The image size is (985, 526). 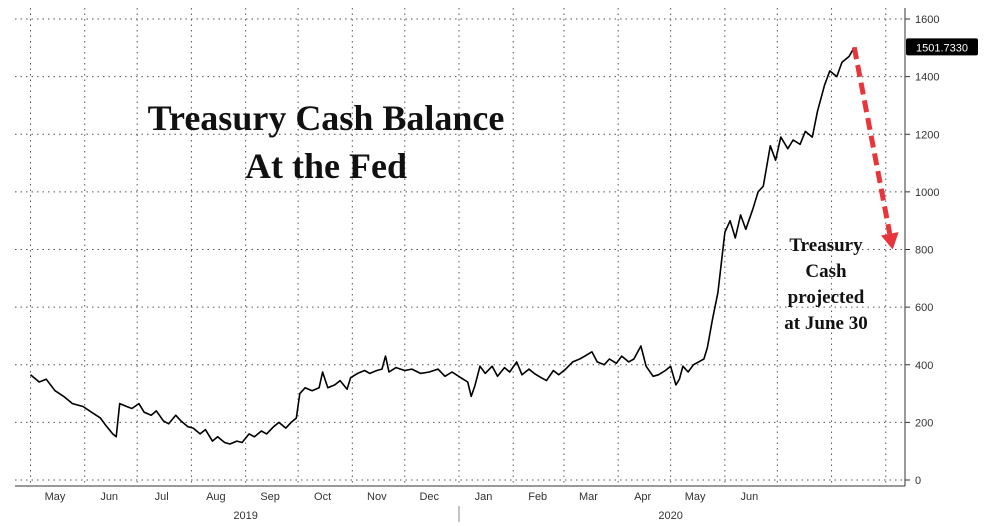 I want to click on y-axis: 0 200 400 600 800 1000 1200 1400 1600, so click(x=921, y=247).